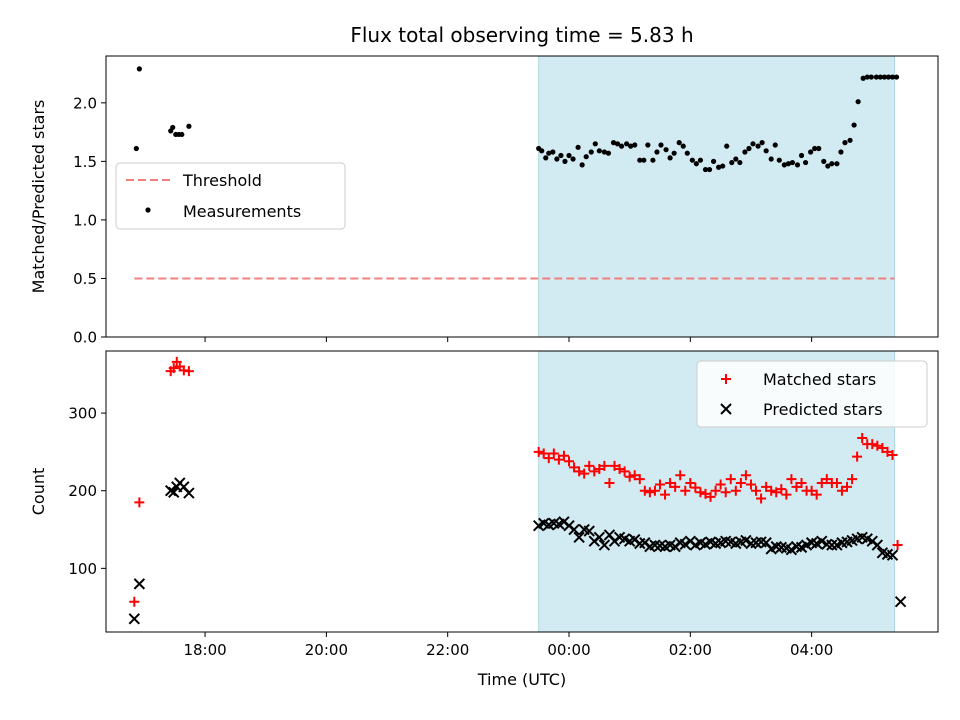 The width and height of the screenshot is (960, 720). Describe the element at coordinates (242, 211) in the screenshot. I see `legend-measurement-label: Measurements` at that location.